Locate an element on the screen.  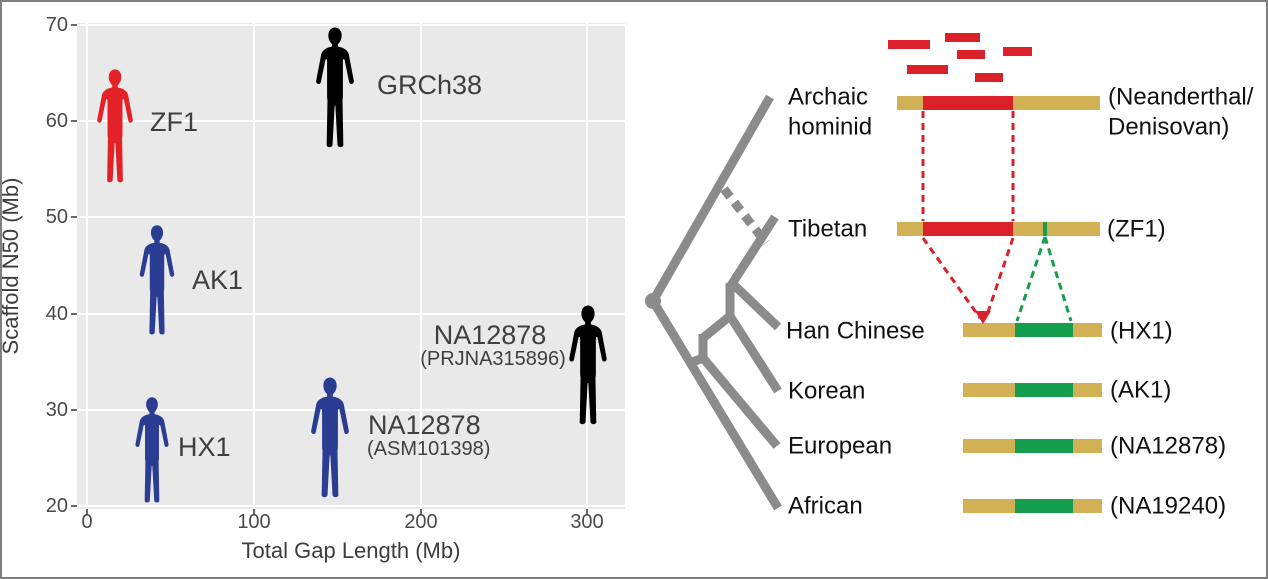
taxon-european: European is located at coordinates (840, 446).